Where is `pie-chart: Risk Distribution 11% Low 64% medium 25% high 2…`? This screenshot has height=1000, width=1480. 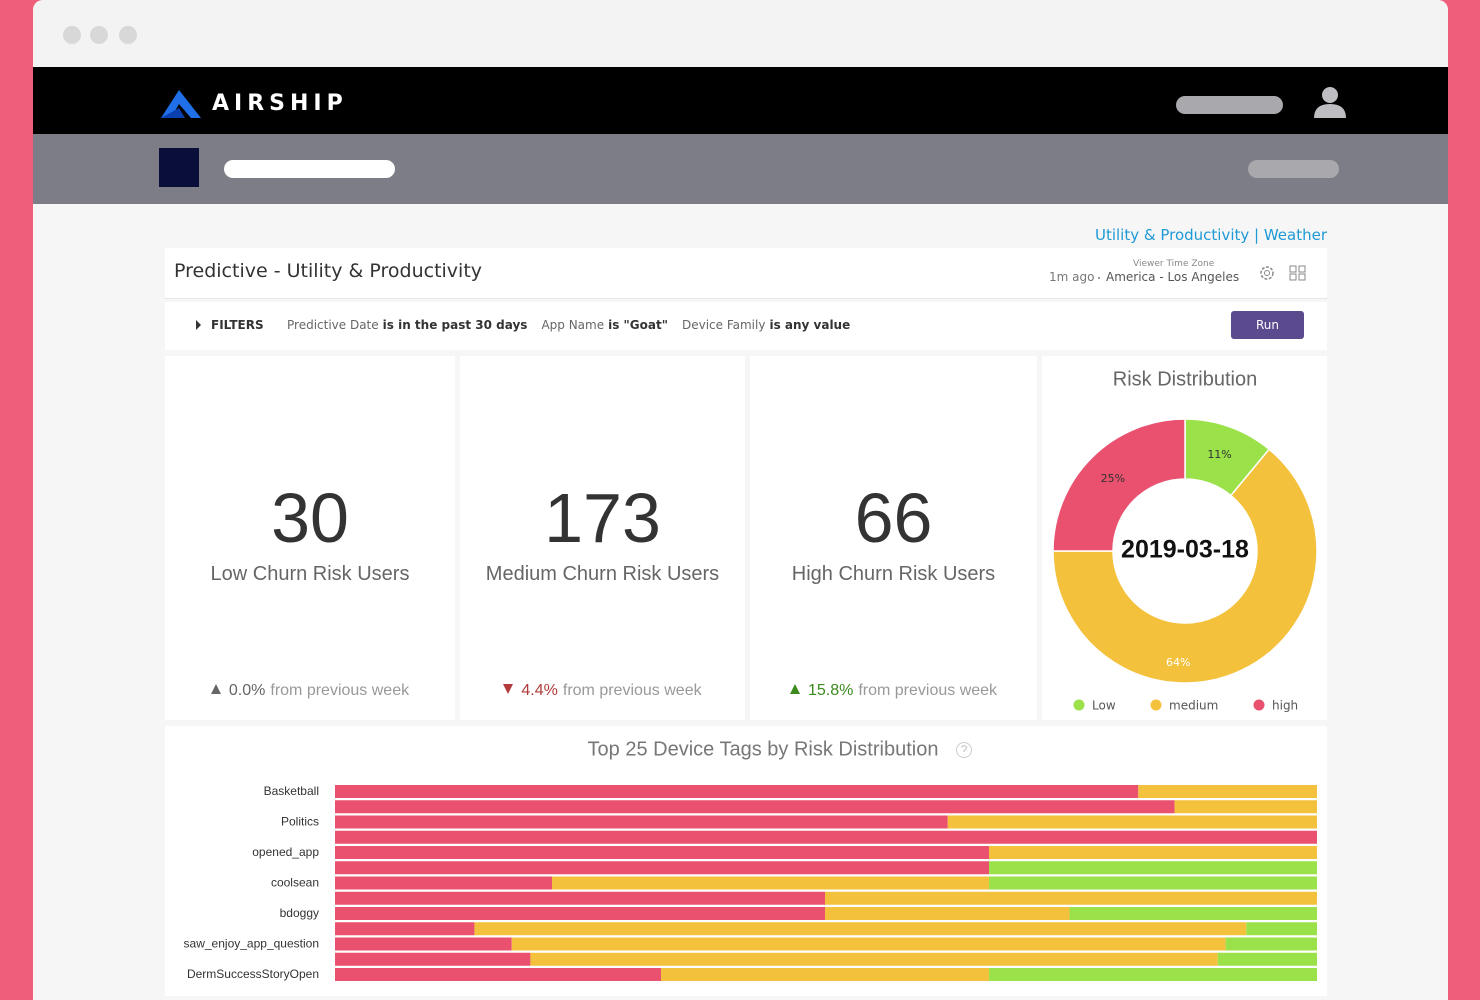
pie-chart: Risk Distribution 11% Low 64% medium 25% high 2… is located at coordinates (1185, 540).